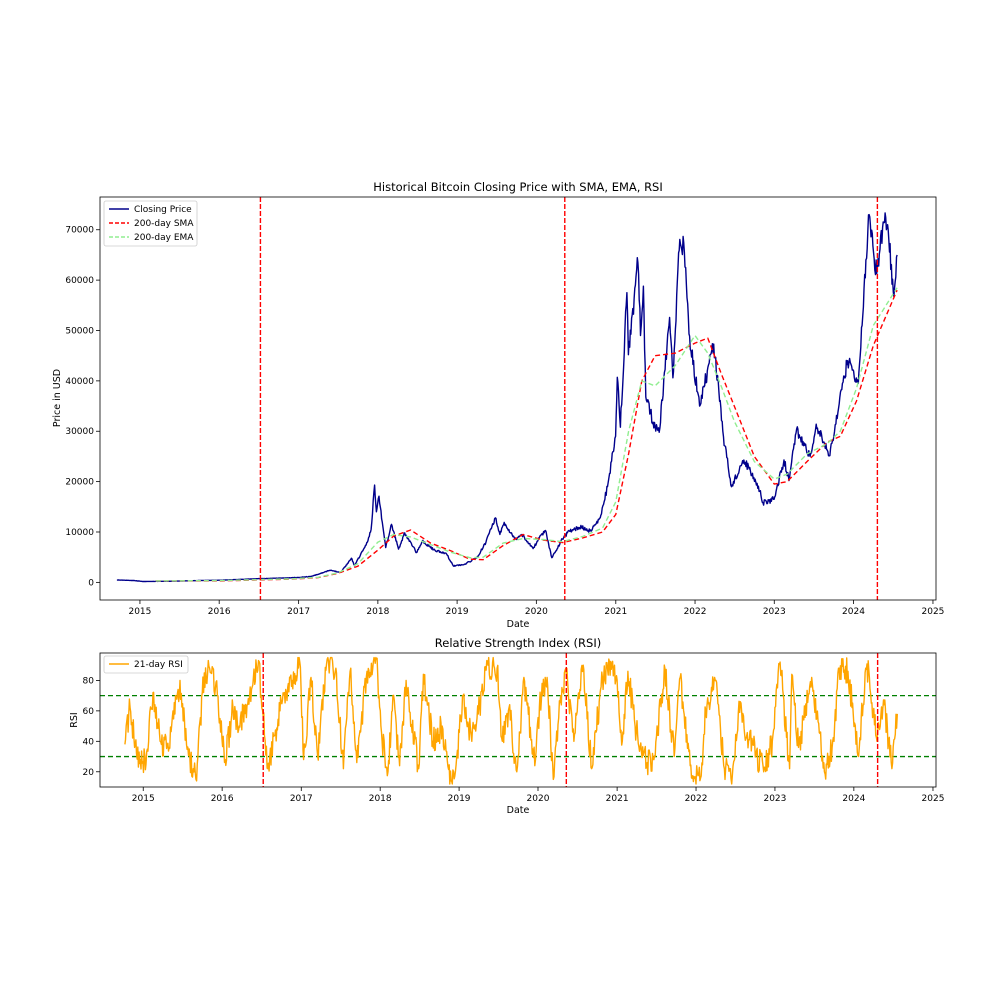 The image size is (1000, 1000). Describe the element at coordinates (538, 799) in the screenshot. I see `rsi-x-tick-label: 2020` at that location.